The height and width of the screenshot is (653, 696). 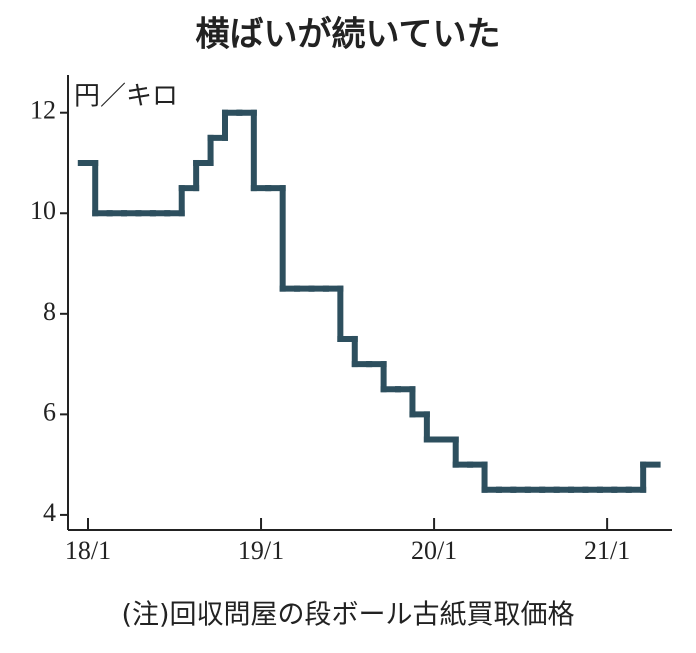 I want to click on chart-title: 横ばいが続いていた, so click(x=348, y=35).